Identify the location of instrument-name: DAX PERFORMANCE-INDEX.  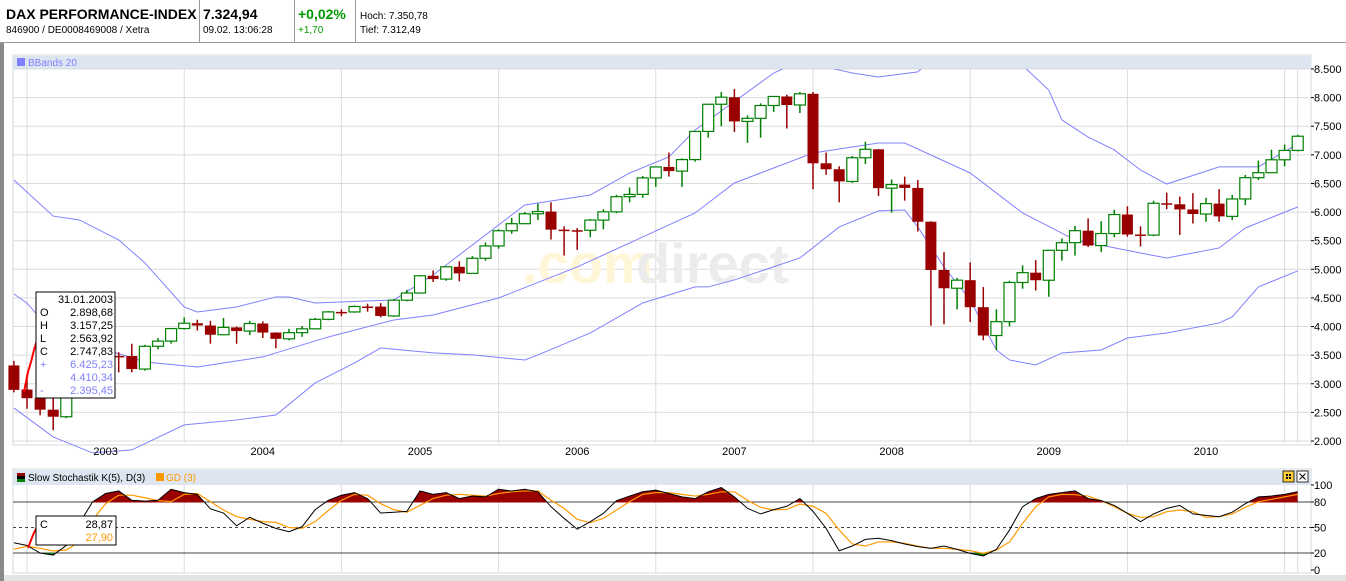
(101, 14).